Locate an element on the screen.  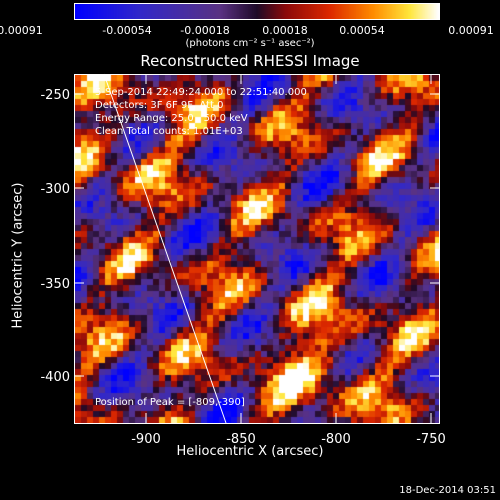
x-axis-label: Heliocentric X (arcsec) is located at coordinates (250, 451).